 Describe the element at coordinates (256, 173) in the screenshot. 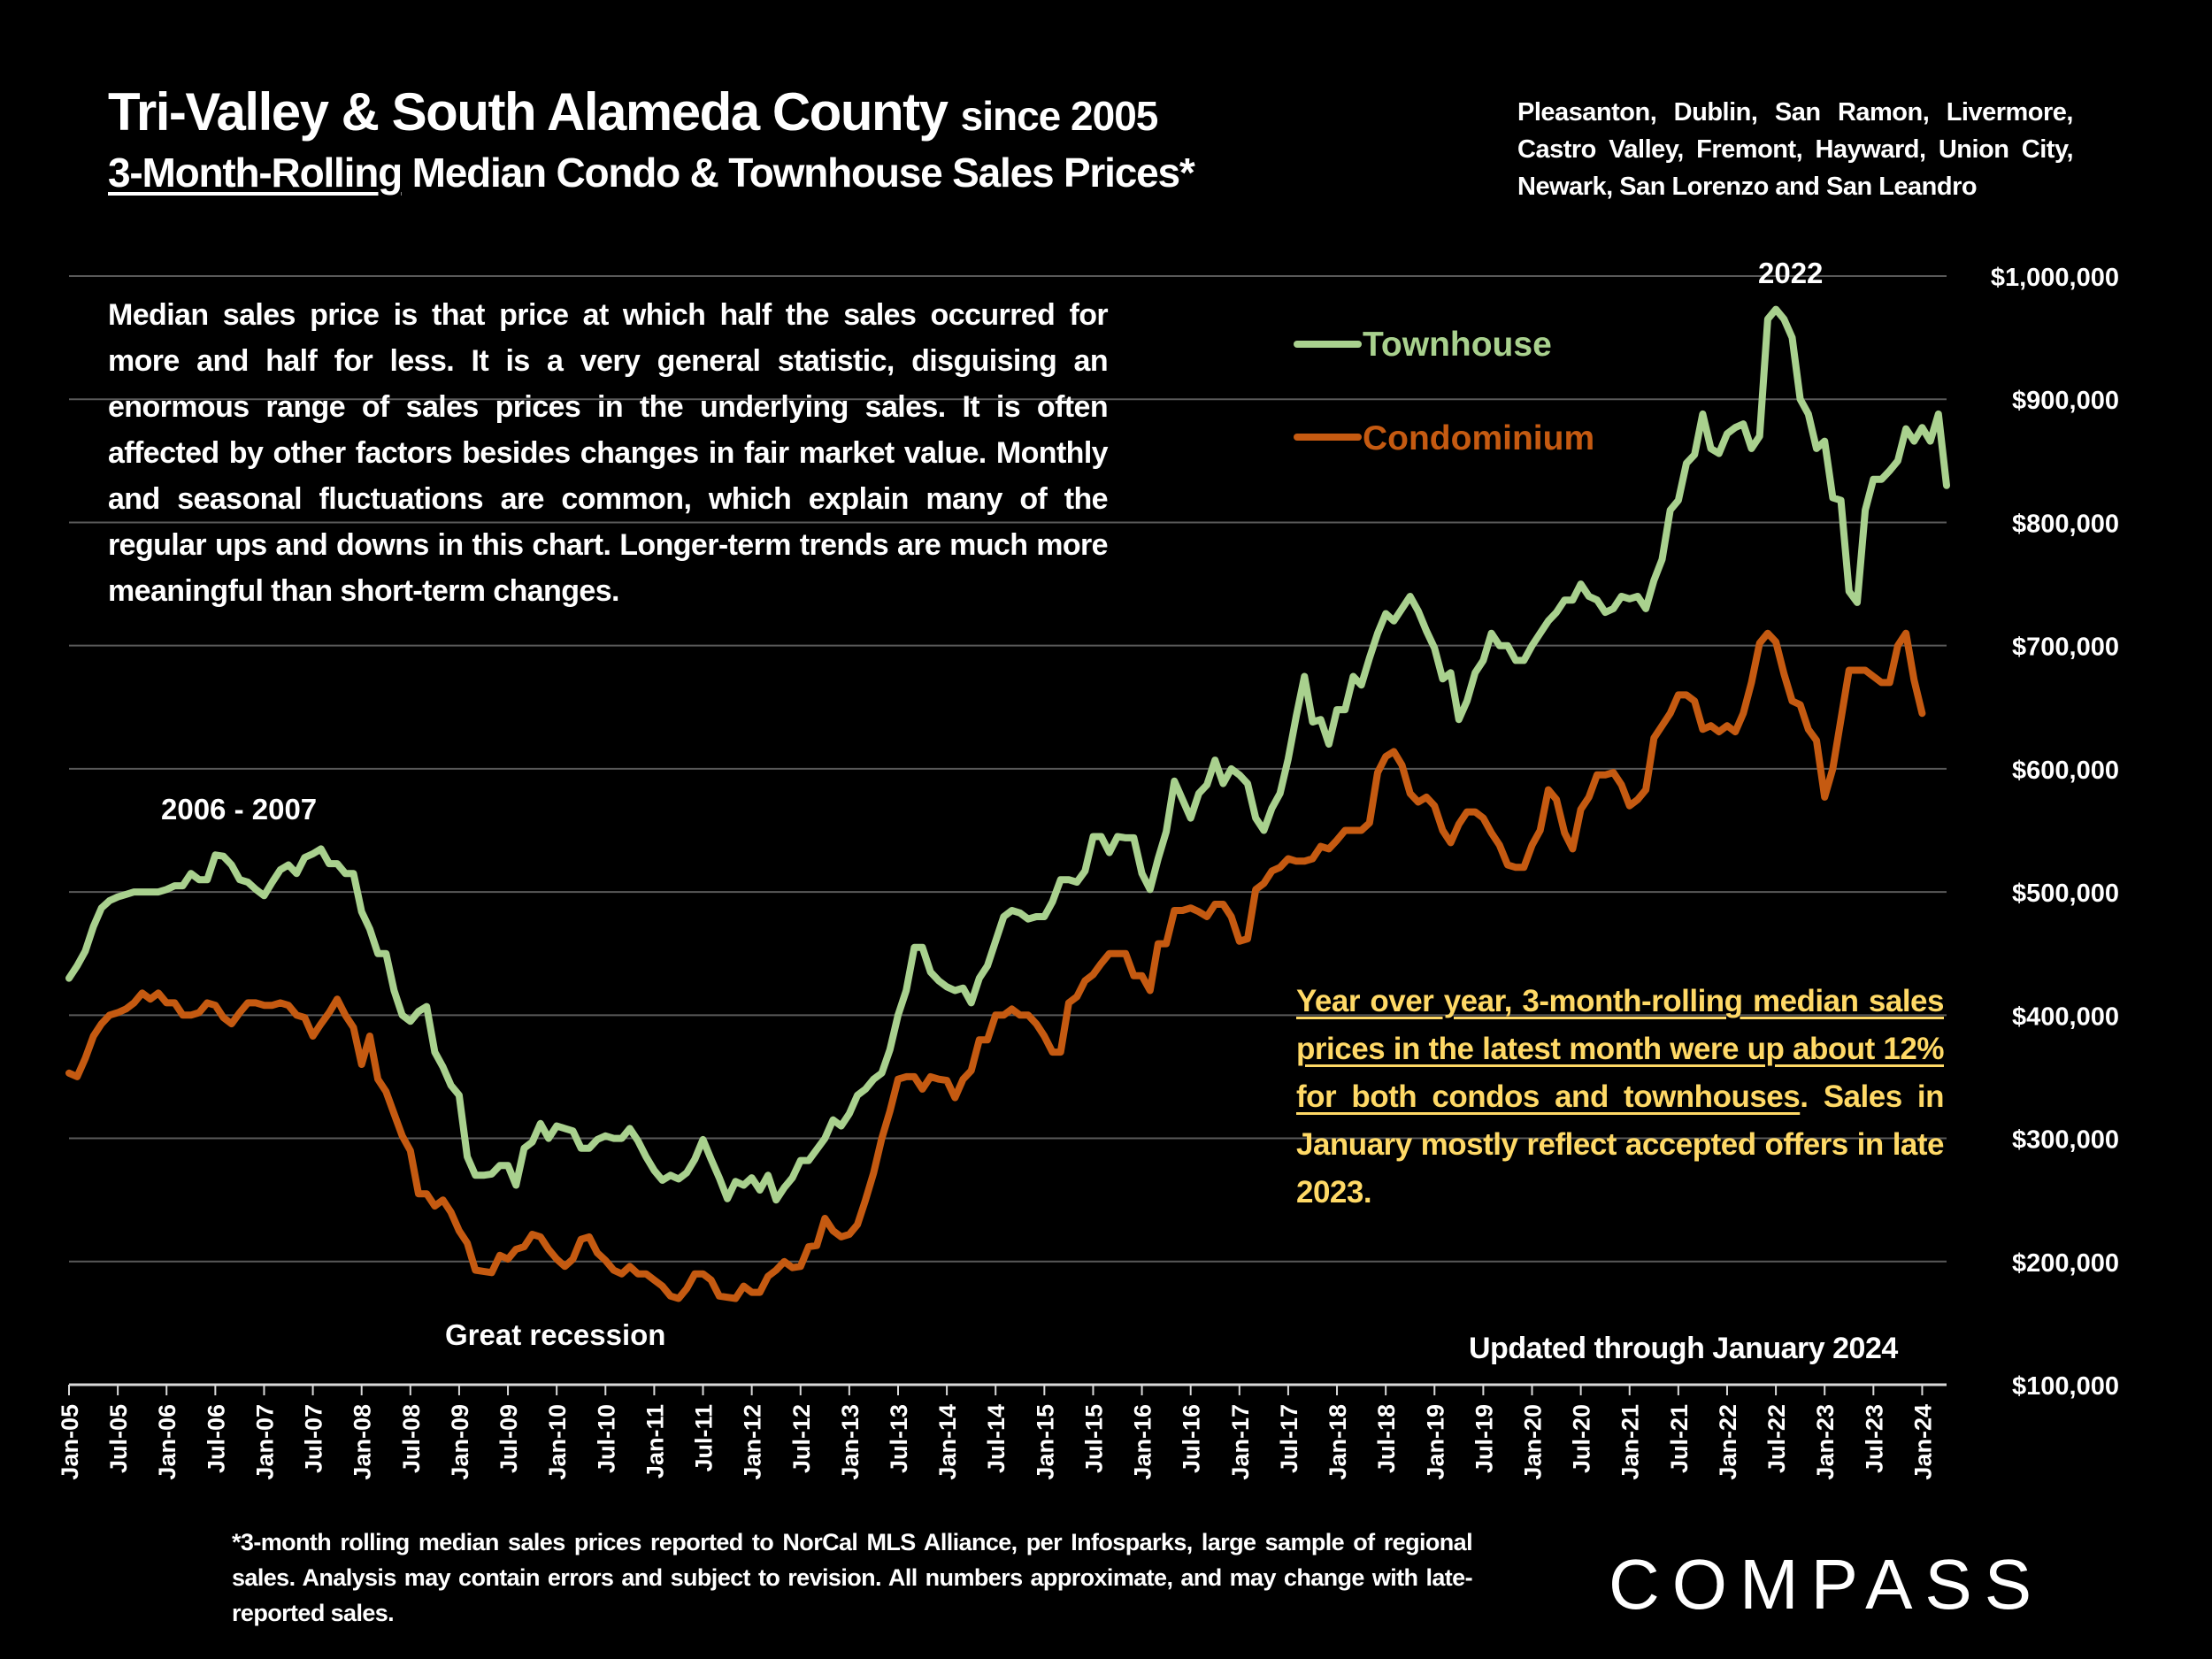

I see `subtitle-underlined: 3-Month-Rolling` at that location.